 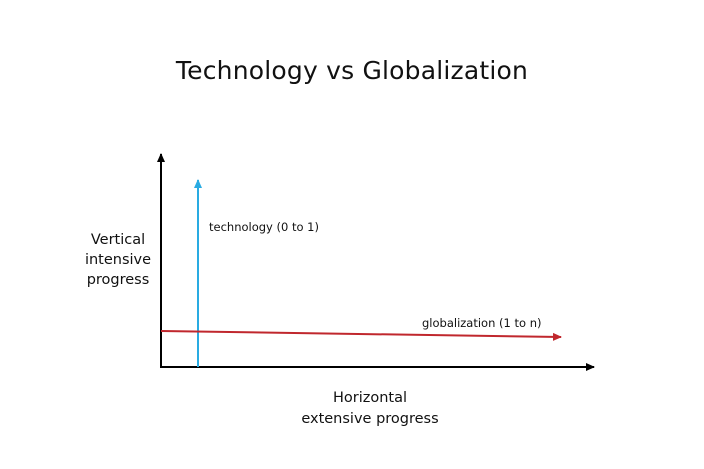 I want to click on globalization-arrow, so click(x=361, y=335).